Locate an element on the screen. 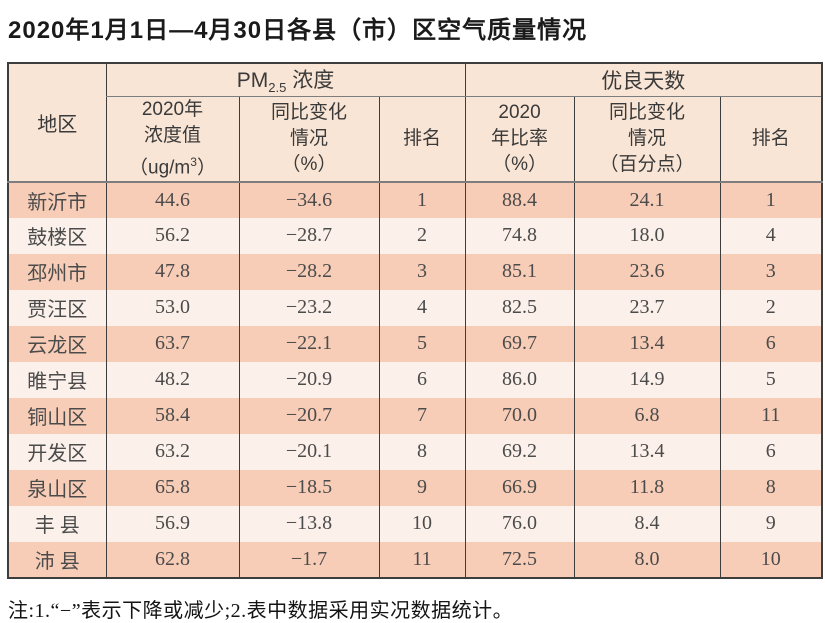  cell-region: 邳州市 is located at coordinates (56, 271).